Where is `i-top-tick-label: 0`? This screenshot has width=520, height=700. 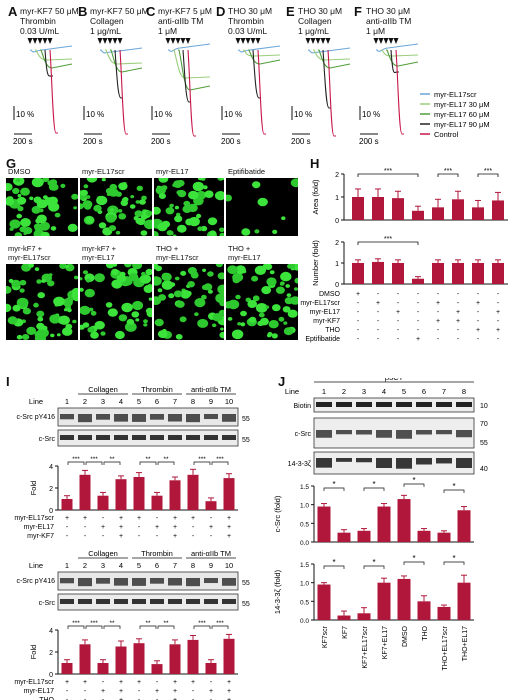 i-top-tick-label: 0 is located at coordinates (51, 511).